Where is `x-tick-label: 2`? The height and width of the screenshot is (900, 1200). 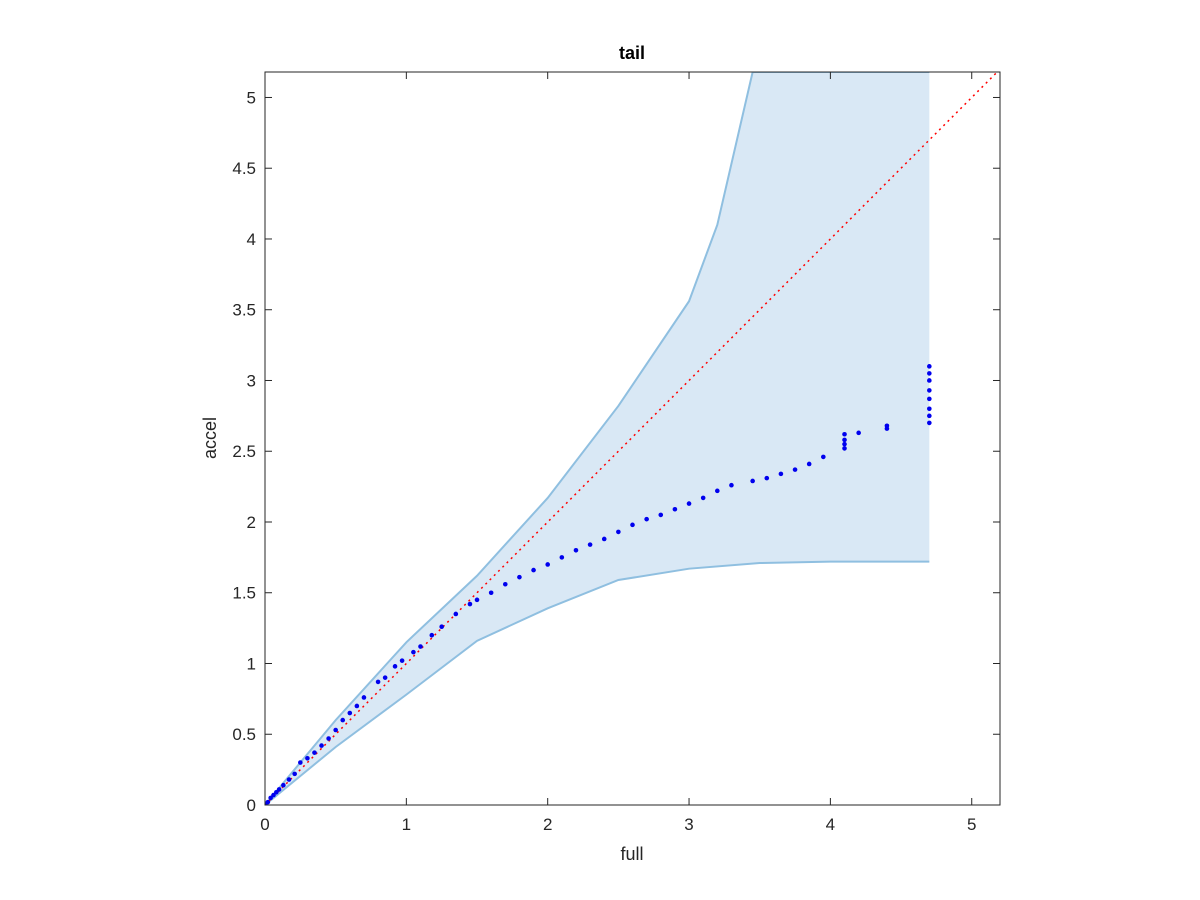 x-tick-label: 2 is located at coordinates (547, 824).